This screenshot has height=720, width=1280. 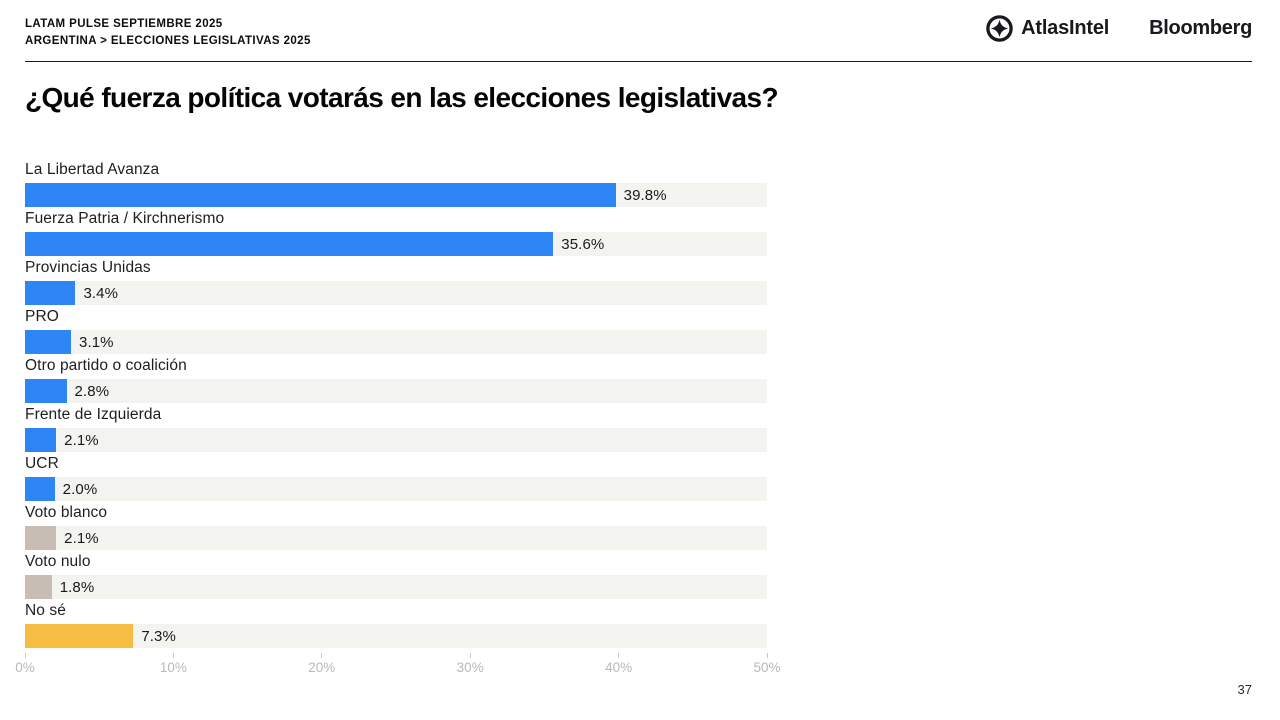 I want to click on category-label: Frente de Izquierda, so click(x=93, y=414).